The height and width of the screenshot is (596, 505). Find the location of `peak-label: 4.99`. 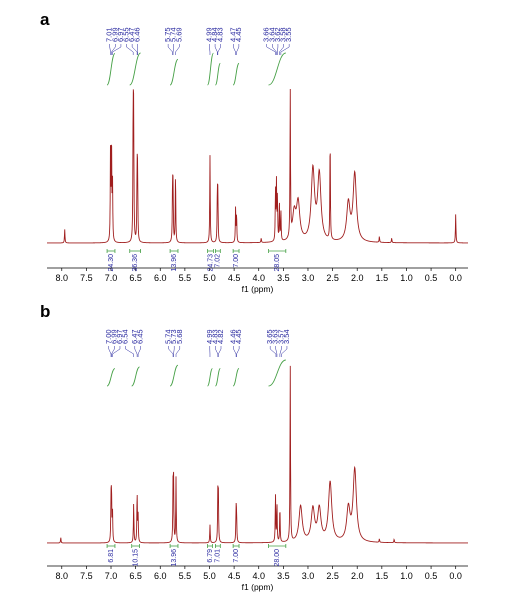

peak-label: 4.99 is located at coordinates (209, 336).